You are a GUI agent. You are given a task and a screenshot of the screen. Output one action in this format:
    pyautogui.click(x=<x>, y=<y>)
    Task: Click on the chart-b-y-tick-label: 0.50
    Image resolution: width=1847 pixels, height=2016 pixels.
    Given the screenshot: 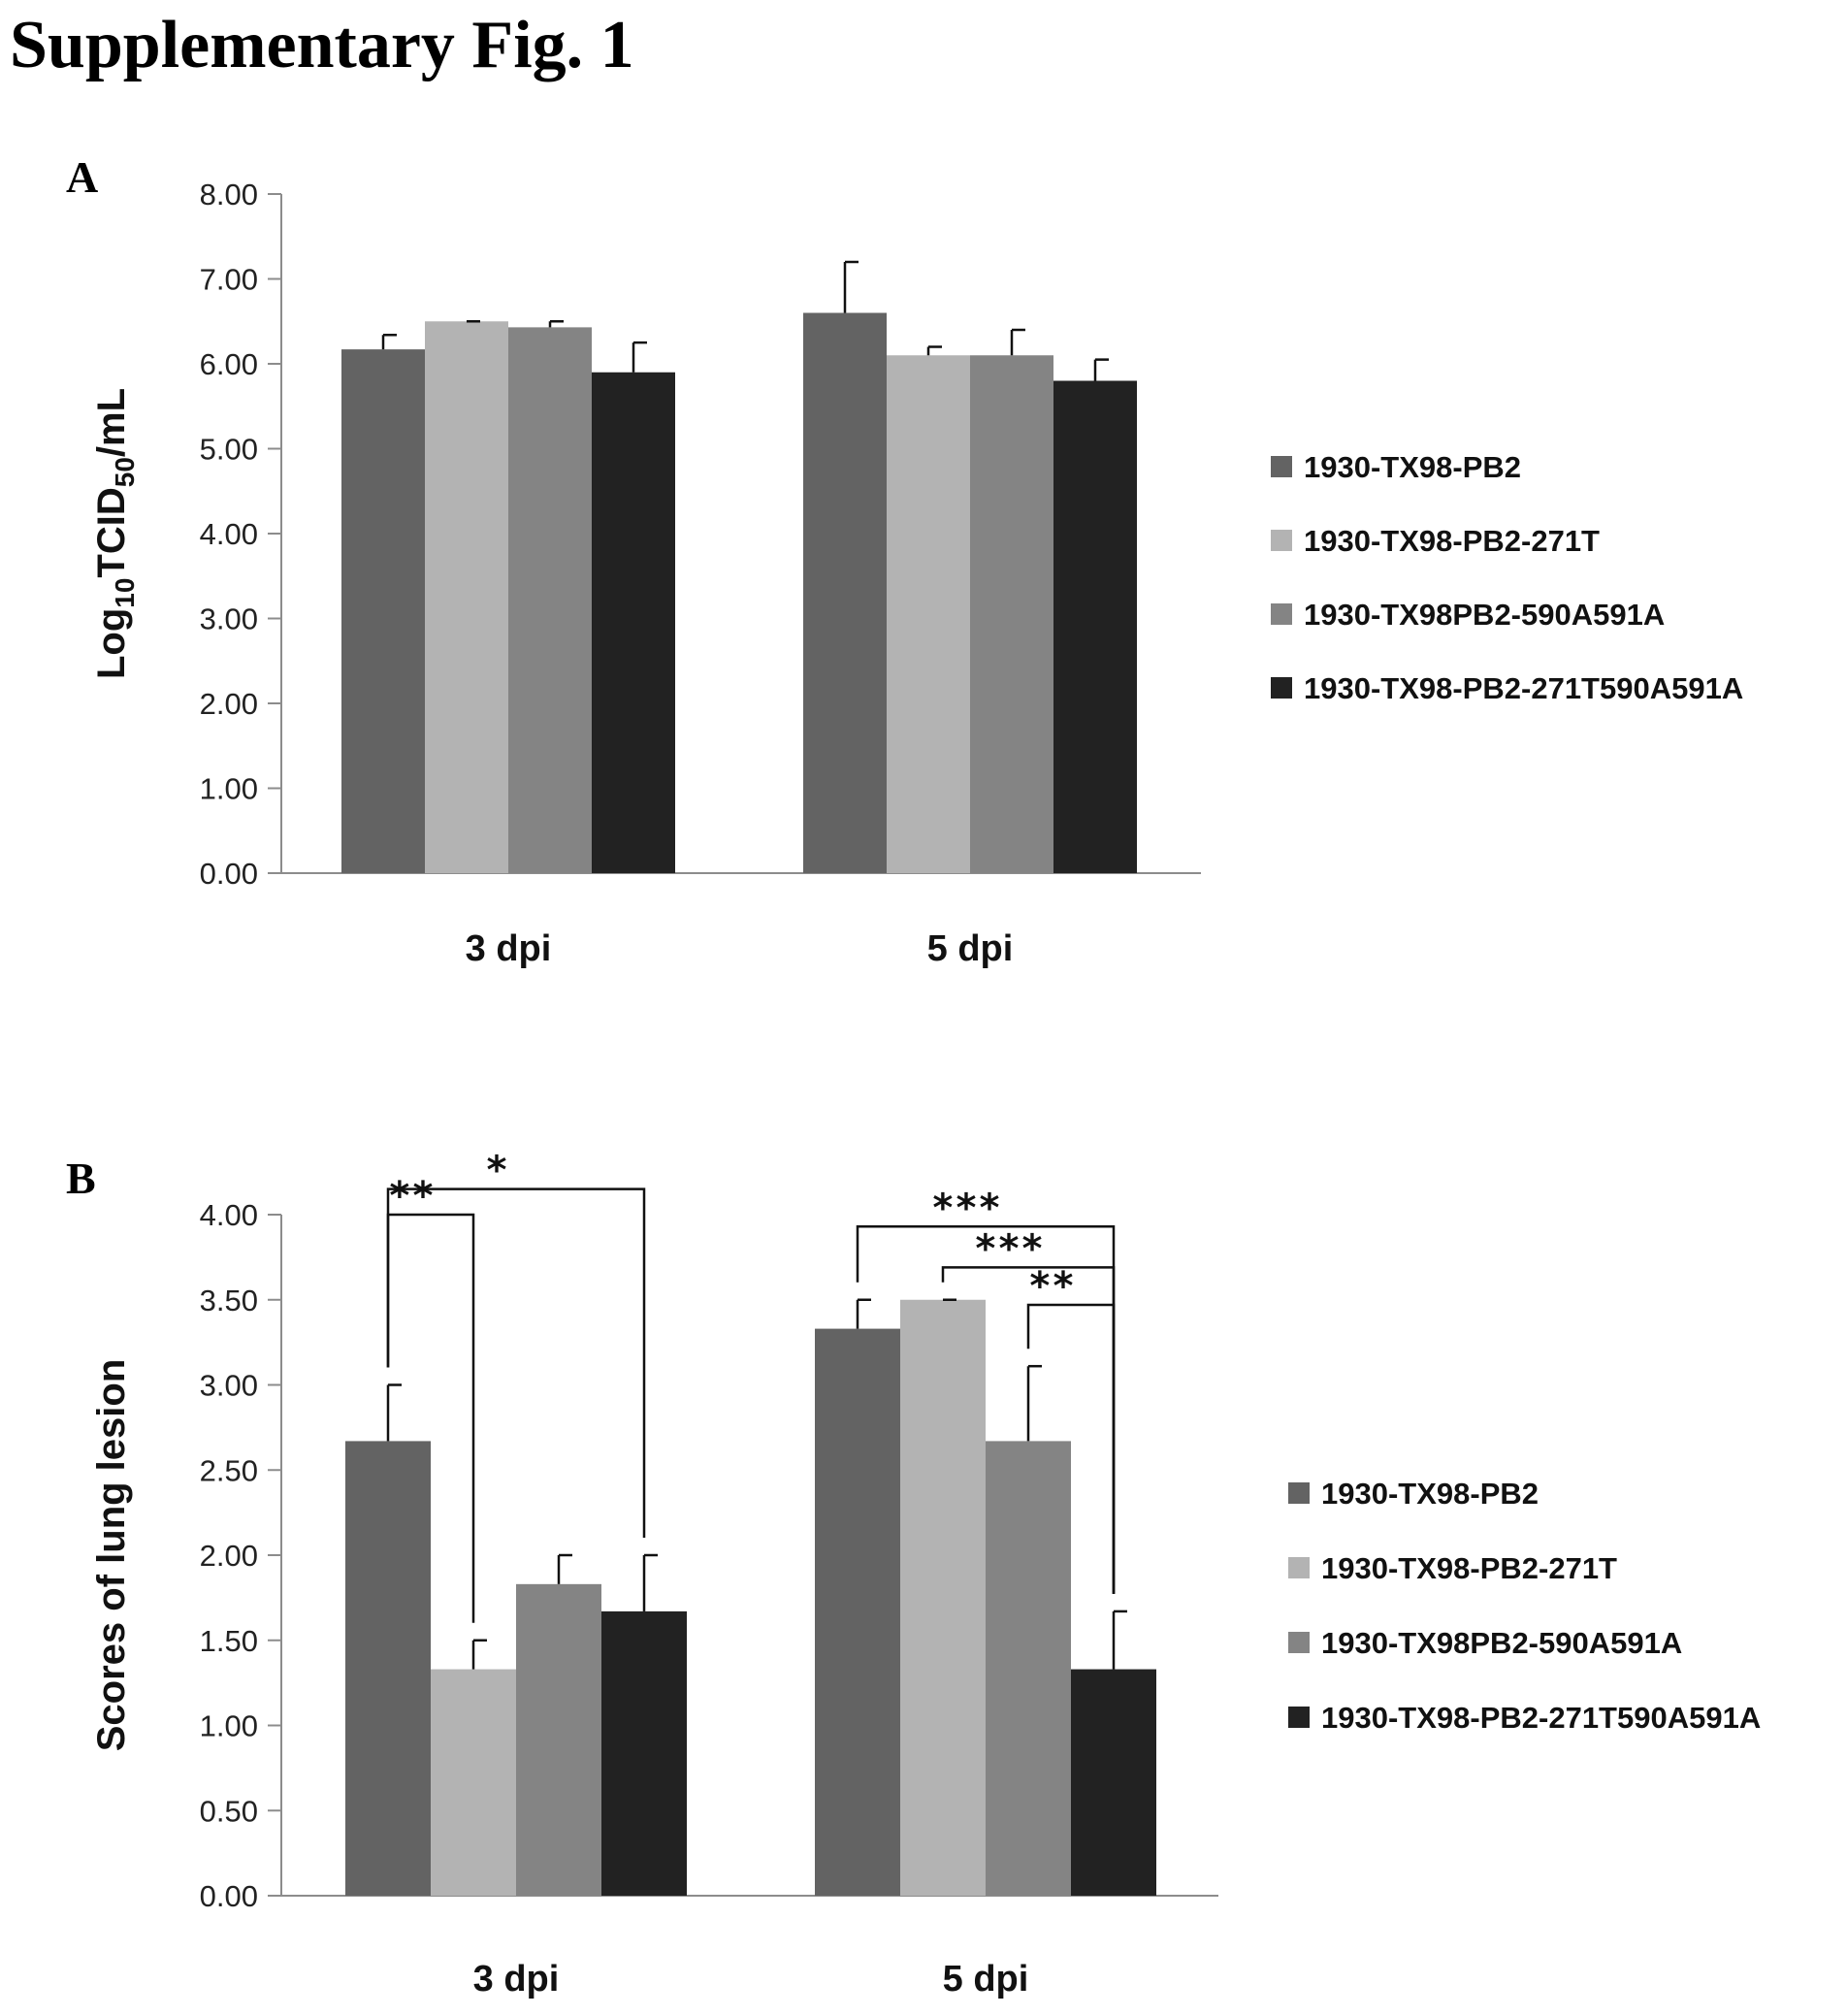 What is the action you would take?
    pyautogui.click(x=229, y=1811)
    